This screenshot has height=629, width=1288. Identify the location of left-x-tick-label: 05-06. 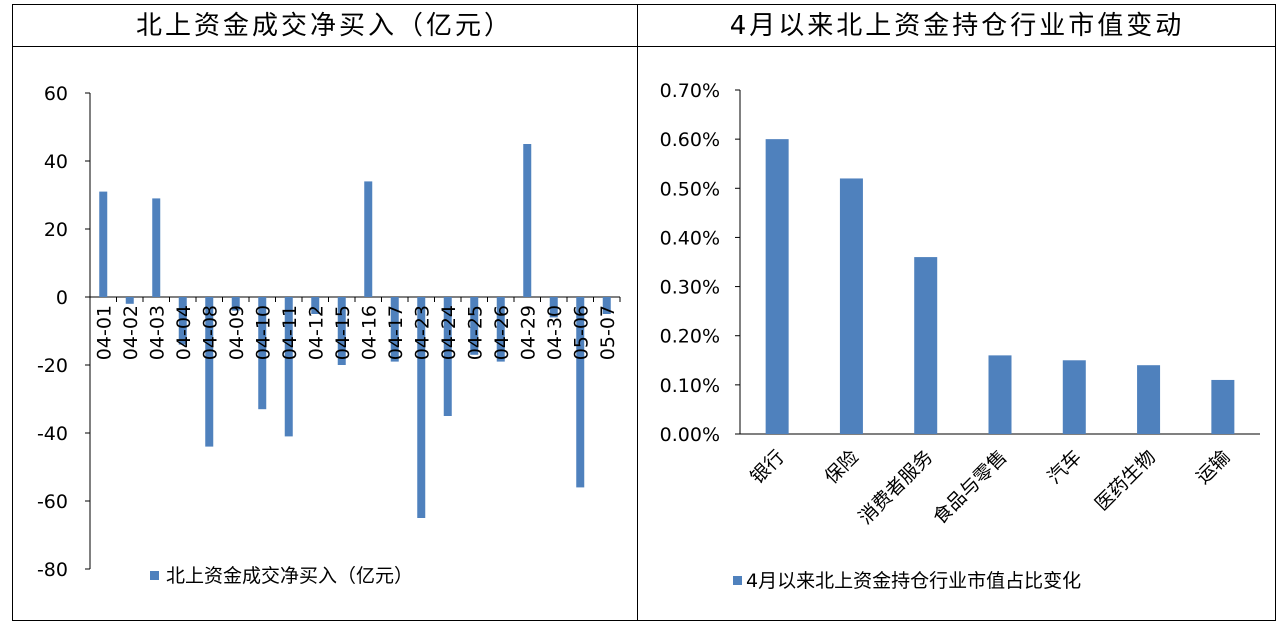
(581, 332).